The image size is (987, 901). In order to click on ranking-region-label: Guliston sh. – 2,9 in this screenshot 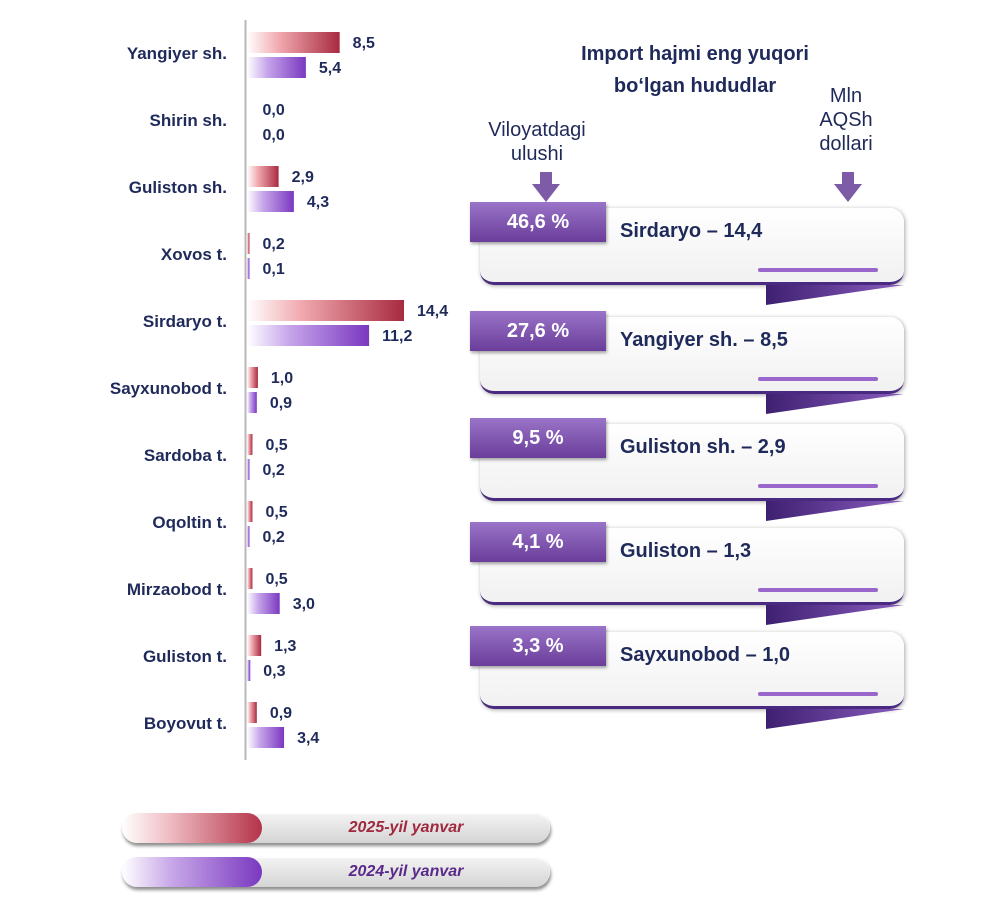, I will do `click(703, 447)`.